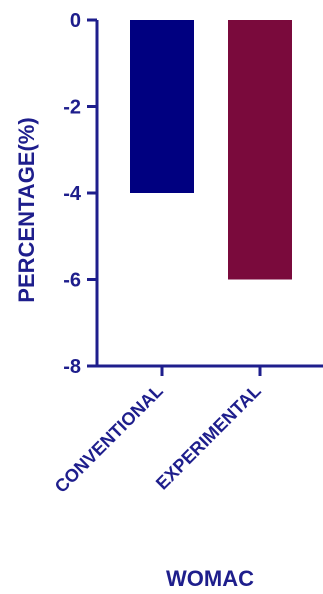 The width and height of the screenshot is (323, 594). Describe the element at coordinates (208, 437) in the screenshot. I see `category-label: EXPERIMENTAL` at that location.